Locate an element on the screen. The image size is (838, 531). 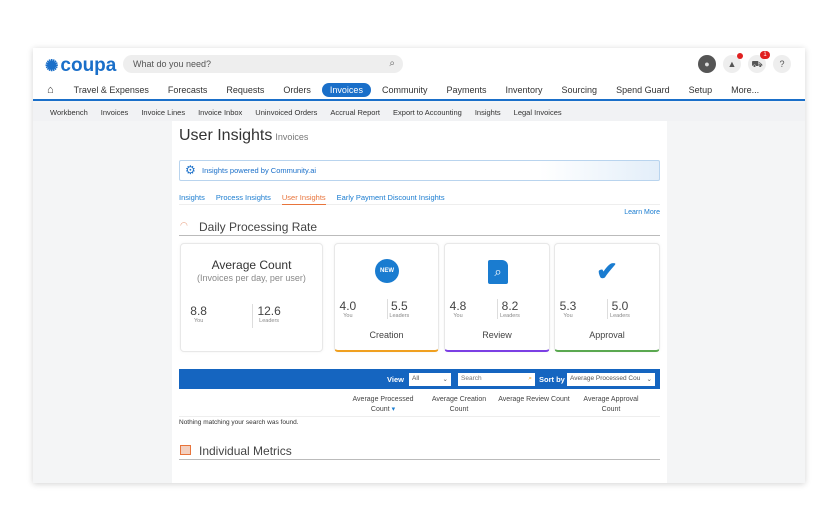
sort-desc-icon: ▾ is located at coordinates (393, 409).